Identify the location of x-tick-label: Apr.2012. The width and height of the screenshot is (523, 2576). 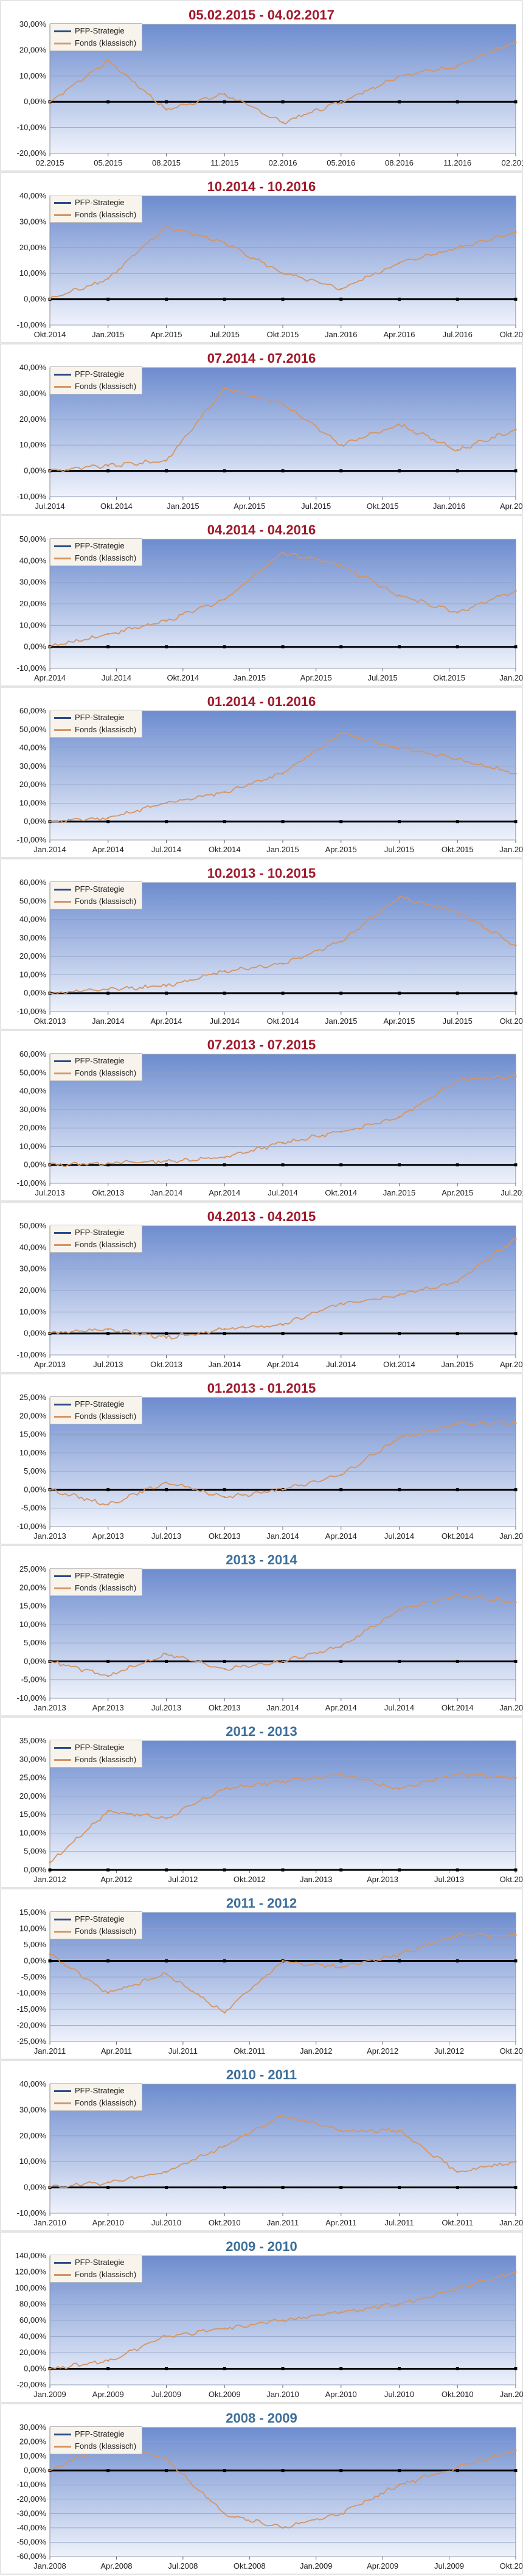
(383, 2051).